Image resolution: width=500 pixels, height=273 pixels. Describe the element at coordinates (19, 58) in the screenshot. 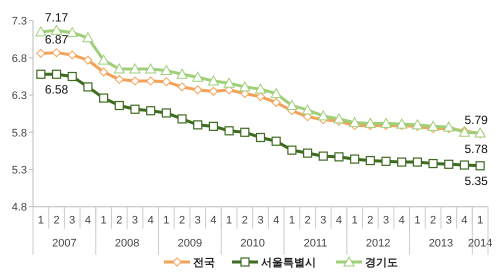

I see `y-tick-label: 6.8` at that location.